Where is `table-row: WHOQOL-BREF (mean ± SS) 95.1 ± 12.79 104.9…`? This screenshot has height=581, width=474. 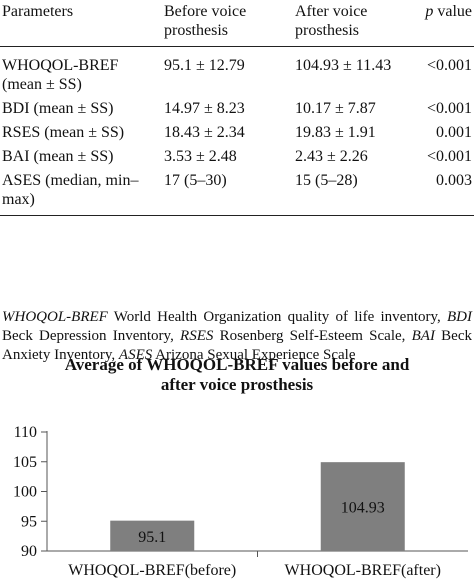 table-row: WHOQOL-BREF (mean ± SS) 95.1 ± 12.79 104.9… is located at coordinates (237, 73).